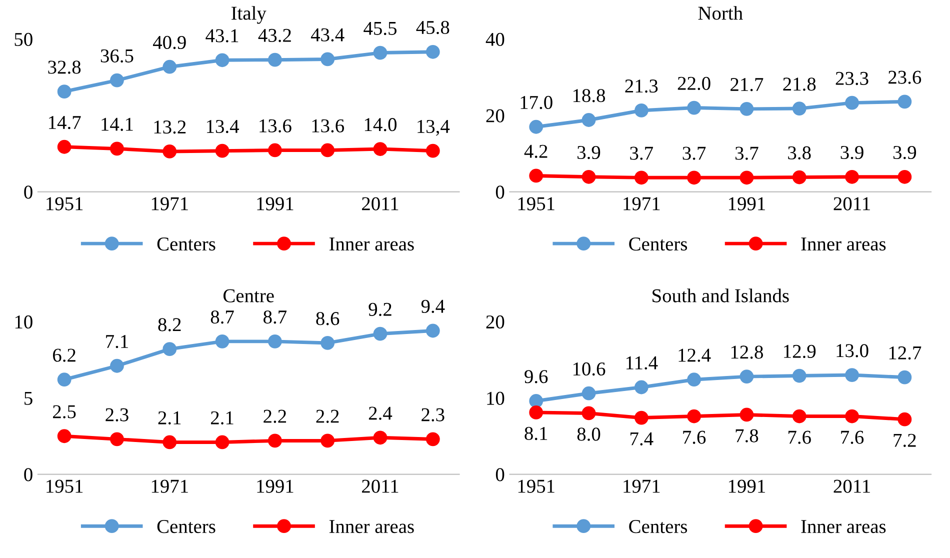  Describe the element at coordinates (495, 39) in the screenshot. I see `y-tick-label: 40` at that location.